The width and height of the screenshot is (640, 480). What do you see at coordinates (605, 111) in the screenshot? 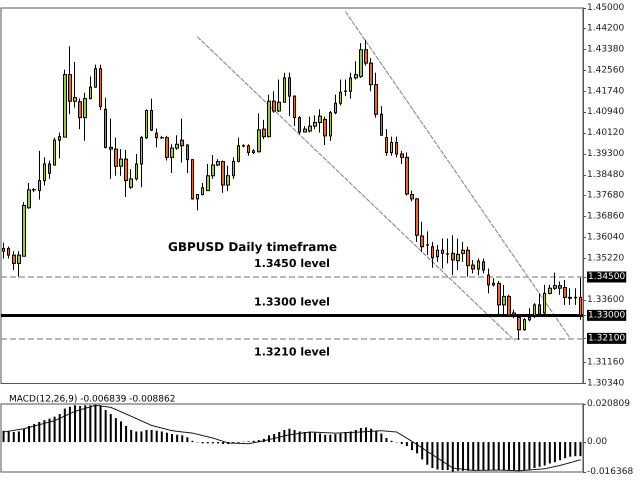
I see `y-tick-label: 1.40940` at bounding box center [605, 111].